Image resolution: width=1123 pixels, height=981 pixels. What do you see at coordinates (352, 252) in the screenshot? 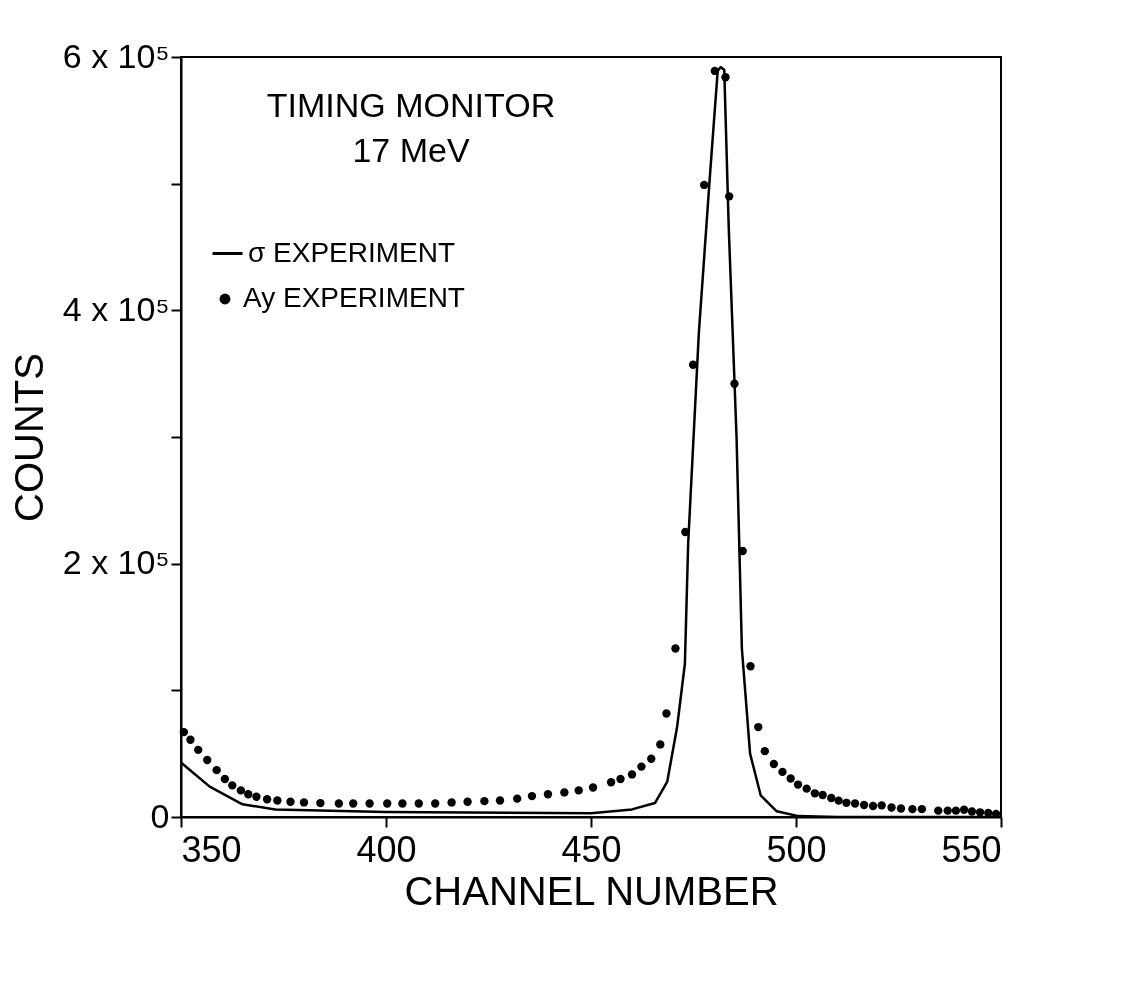
I see `legend-label: σ EXPERIMENT` at bounding box center [352, 252].